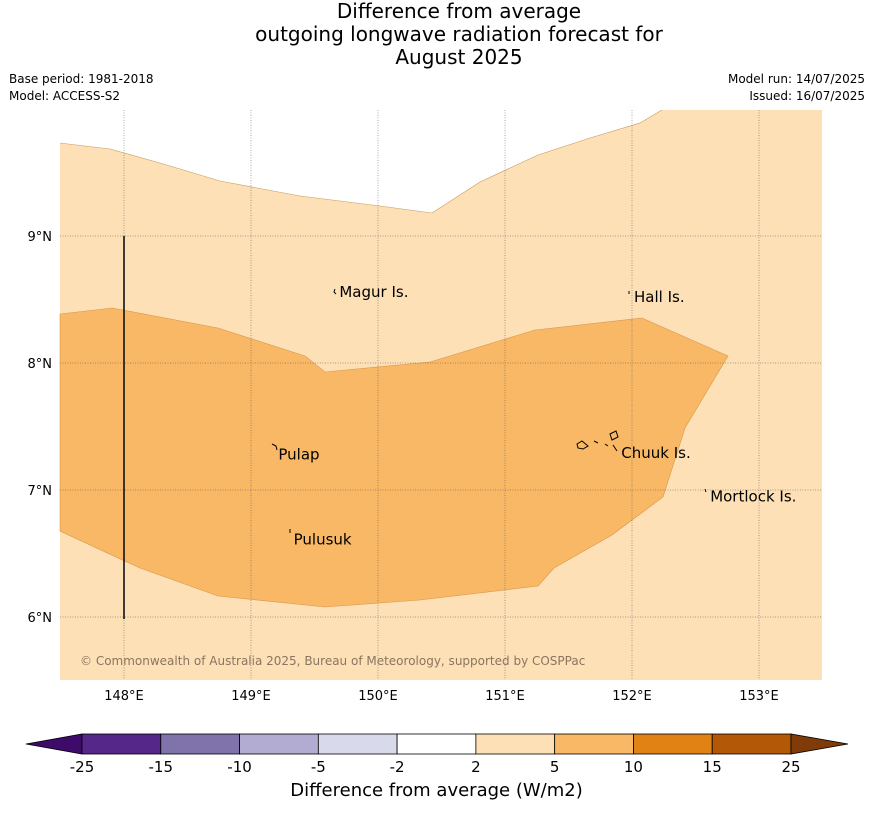  I want to click on island-mortlock, so click(705, 490).